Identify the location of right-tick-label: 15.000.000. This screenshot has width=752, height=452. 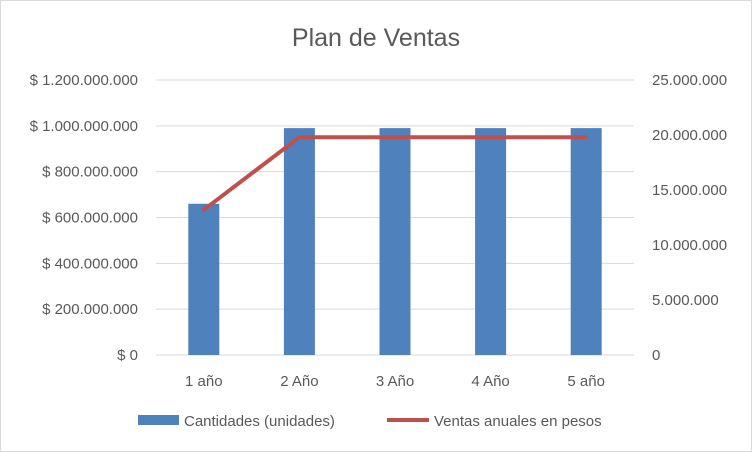
(689, 190).